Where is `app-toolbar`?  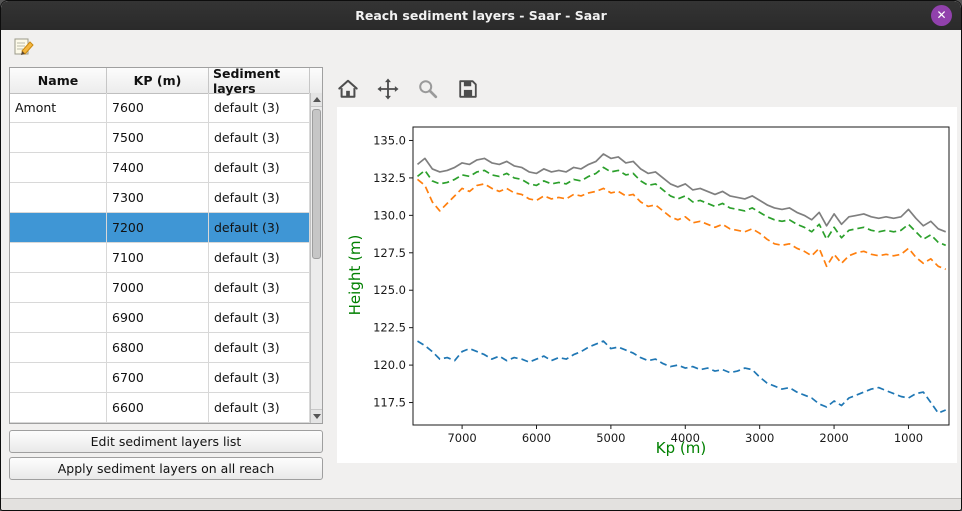 app-toolbar is located at coordinates (481, 47).